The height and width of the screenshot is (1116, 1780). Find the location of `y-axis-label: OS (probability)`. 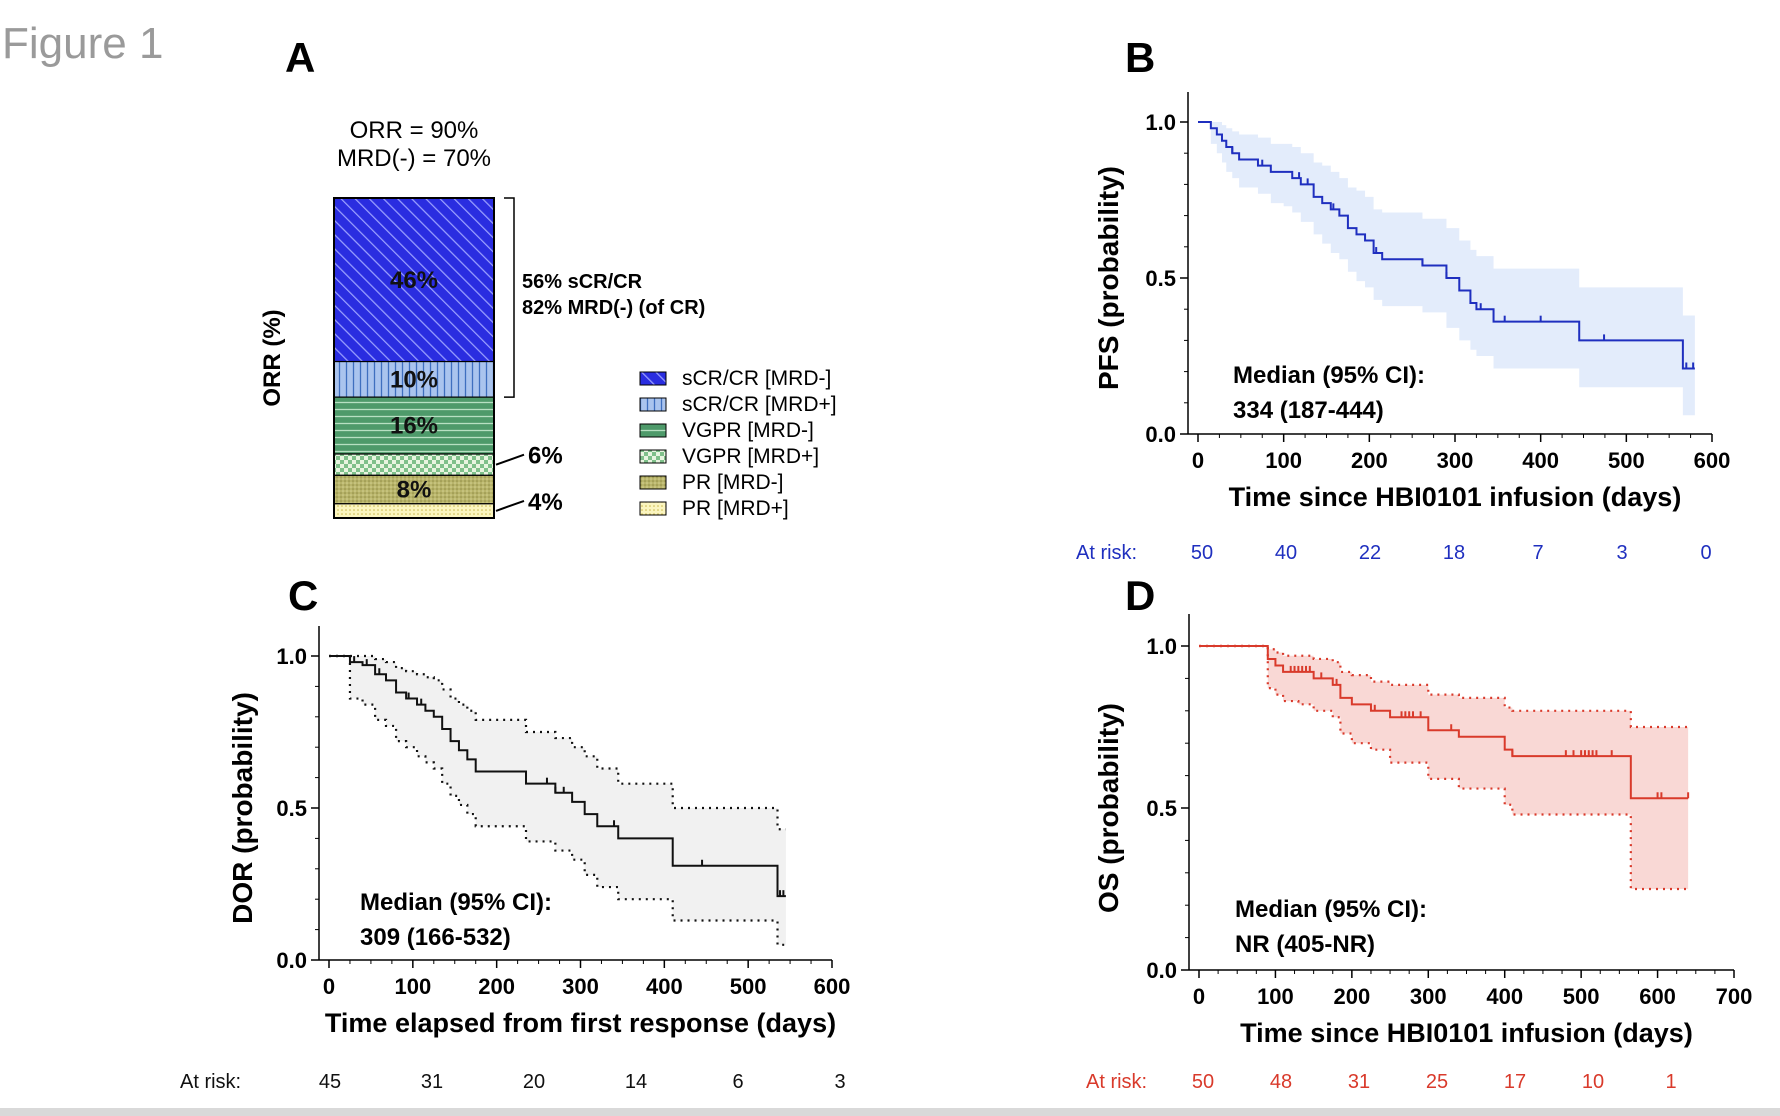

y-axis-label: OS (probability) is located at coordinates (1108, 808).